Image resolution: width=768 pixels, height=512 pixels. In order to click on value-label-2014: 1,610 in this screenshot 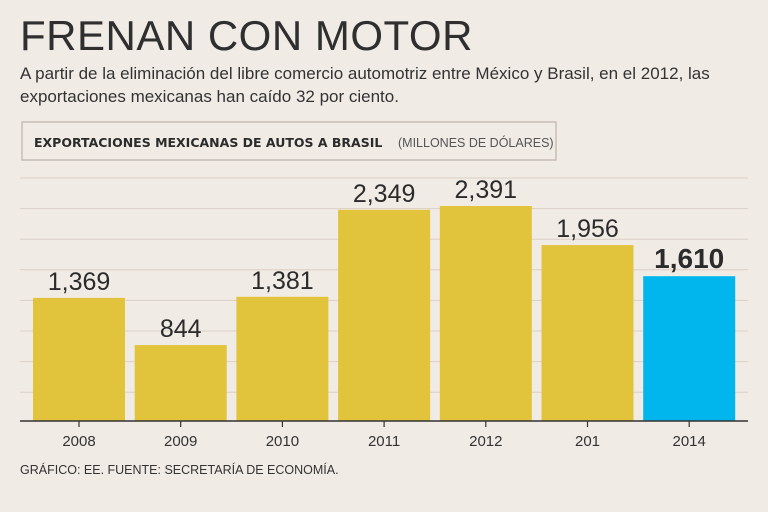, I will do `click(689, 258)`.